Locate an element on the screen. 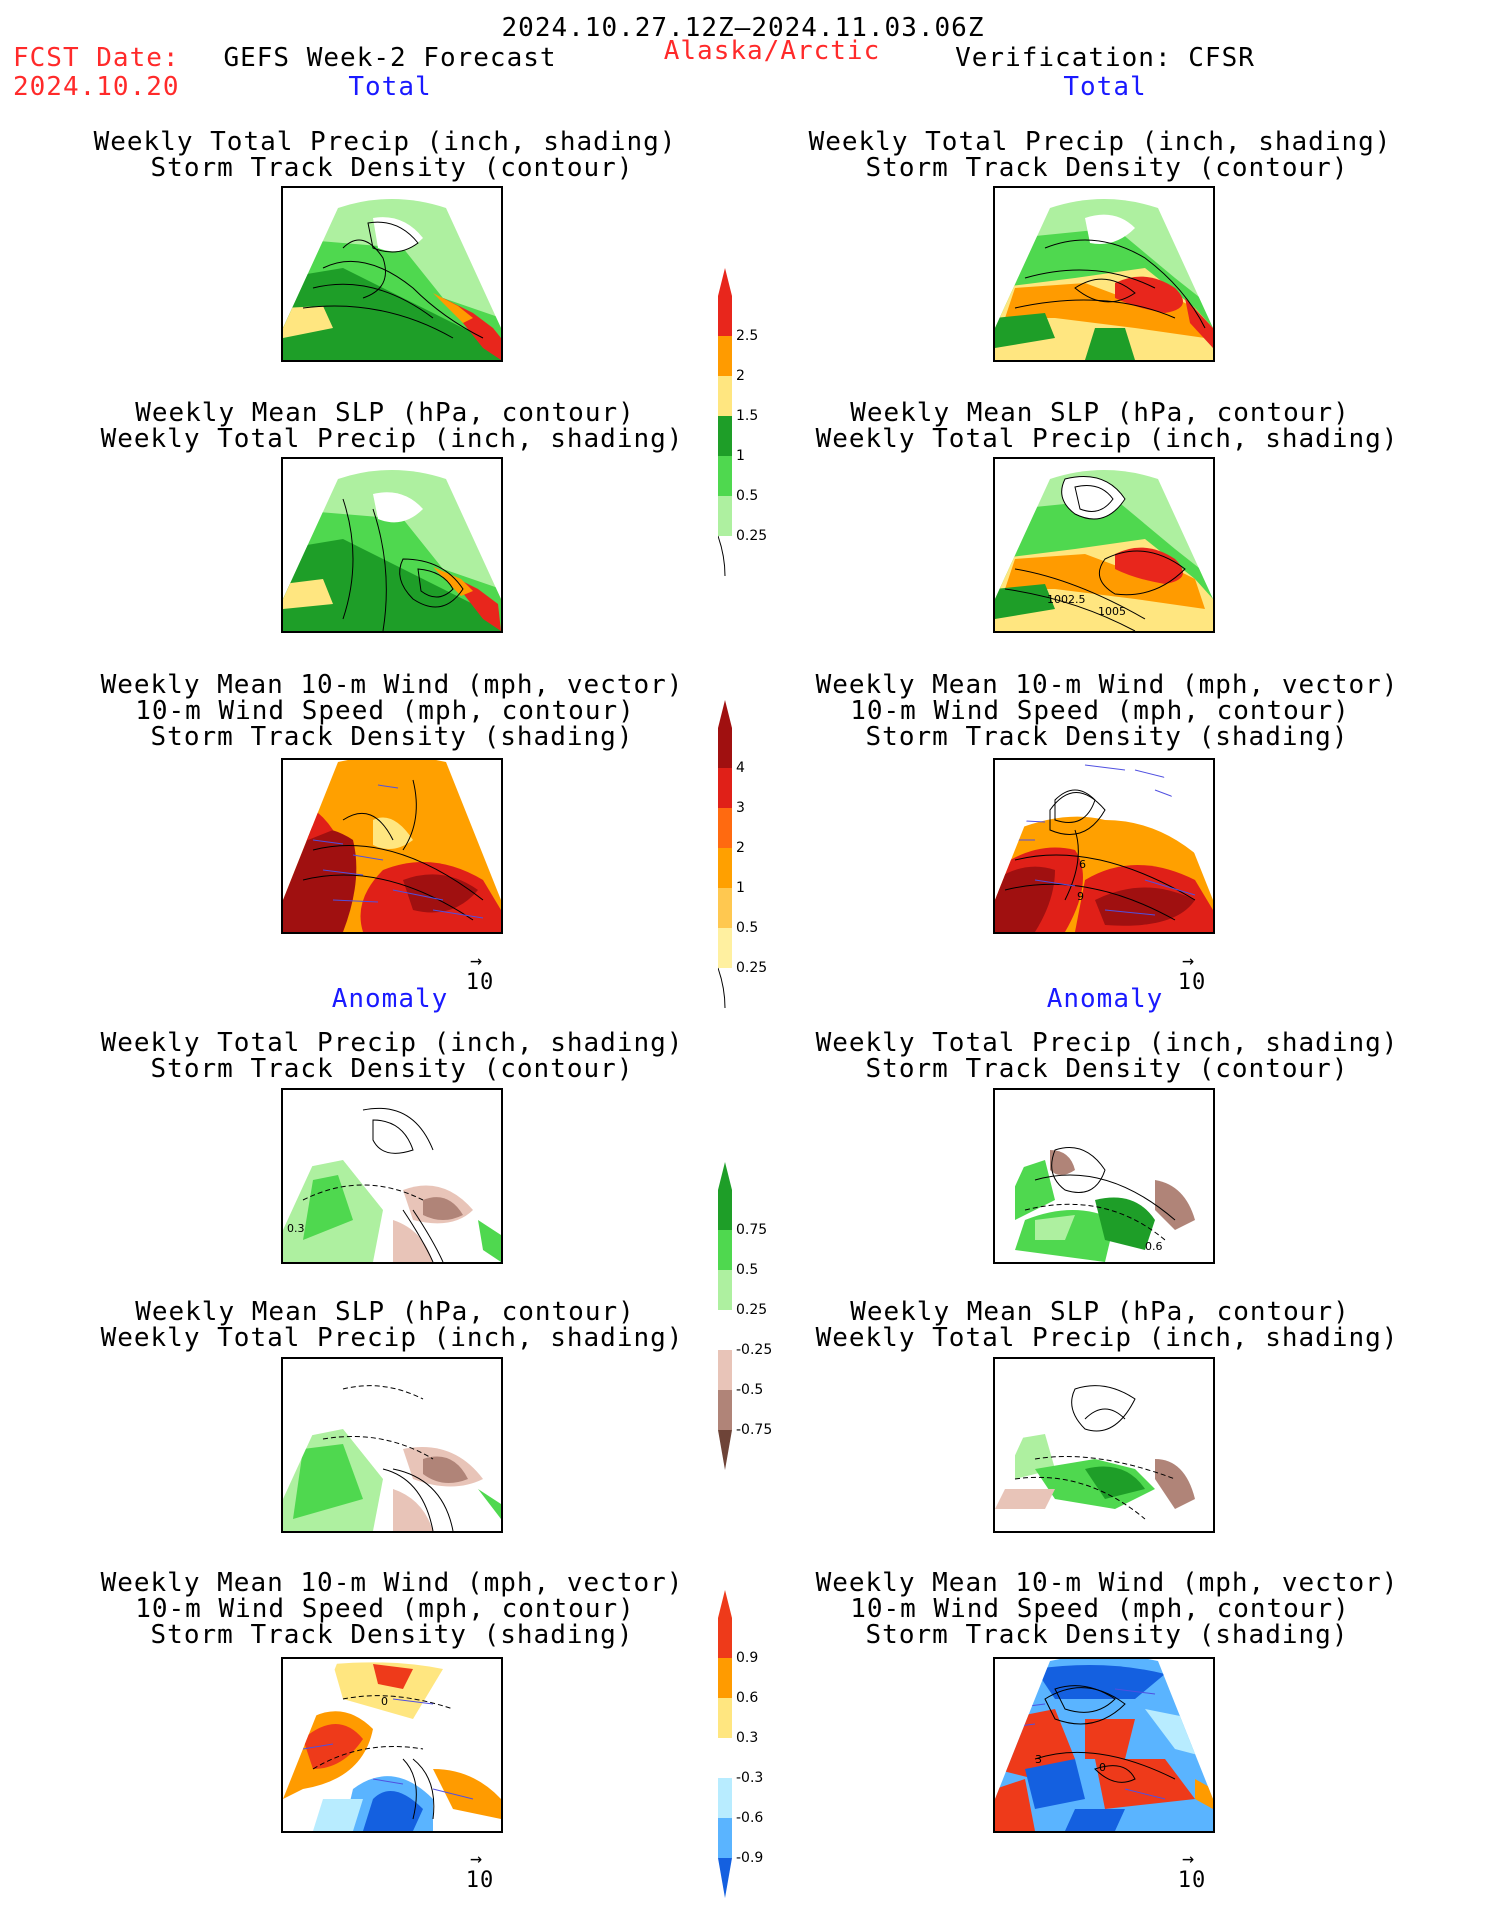 The height and width of the screenshot is (1926, 1487). section-total-right: Total is located at coordinates (1105, 87).